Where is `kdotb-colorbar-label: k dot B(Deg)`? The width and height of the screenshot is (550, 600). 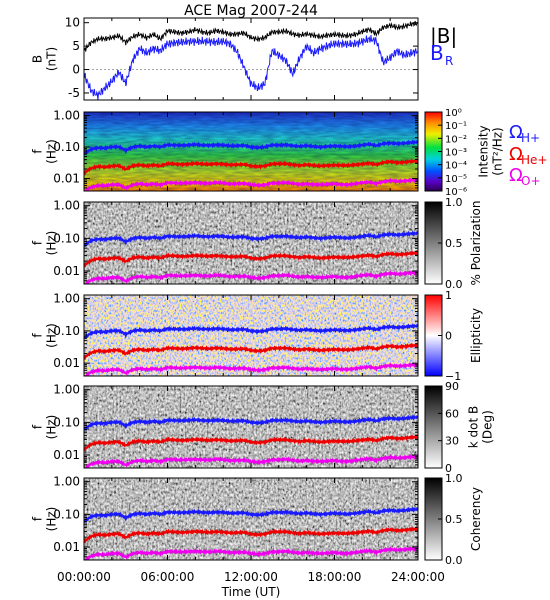 kdotb-colorbar-label: k dot B(Deg) is located at coordinates (481, 427).